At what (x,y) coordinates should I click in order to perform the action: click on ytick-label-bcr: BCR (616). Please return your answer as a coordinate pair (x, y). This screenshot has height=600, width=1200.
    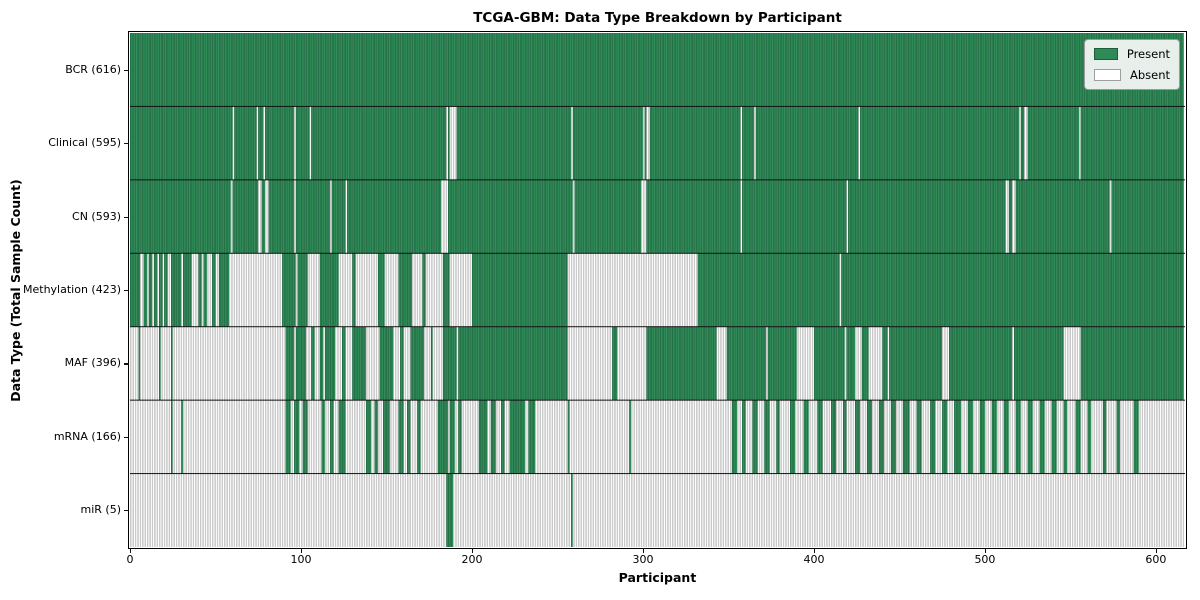
    Looking at the image, I should click on (93, 69).